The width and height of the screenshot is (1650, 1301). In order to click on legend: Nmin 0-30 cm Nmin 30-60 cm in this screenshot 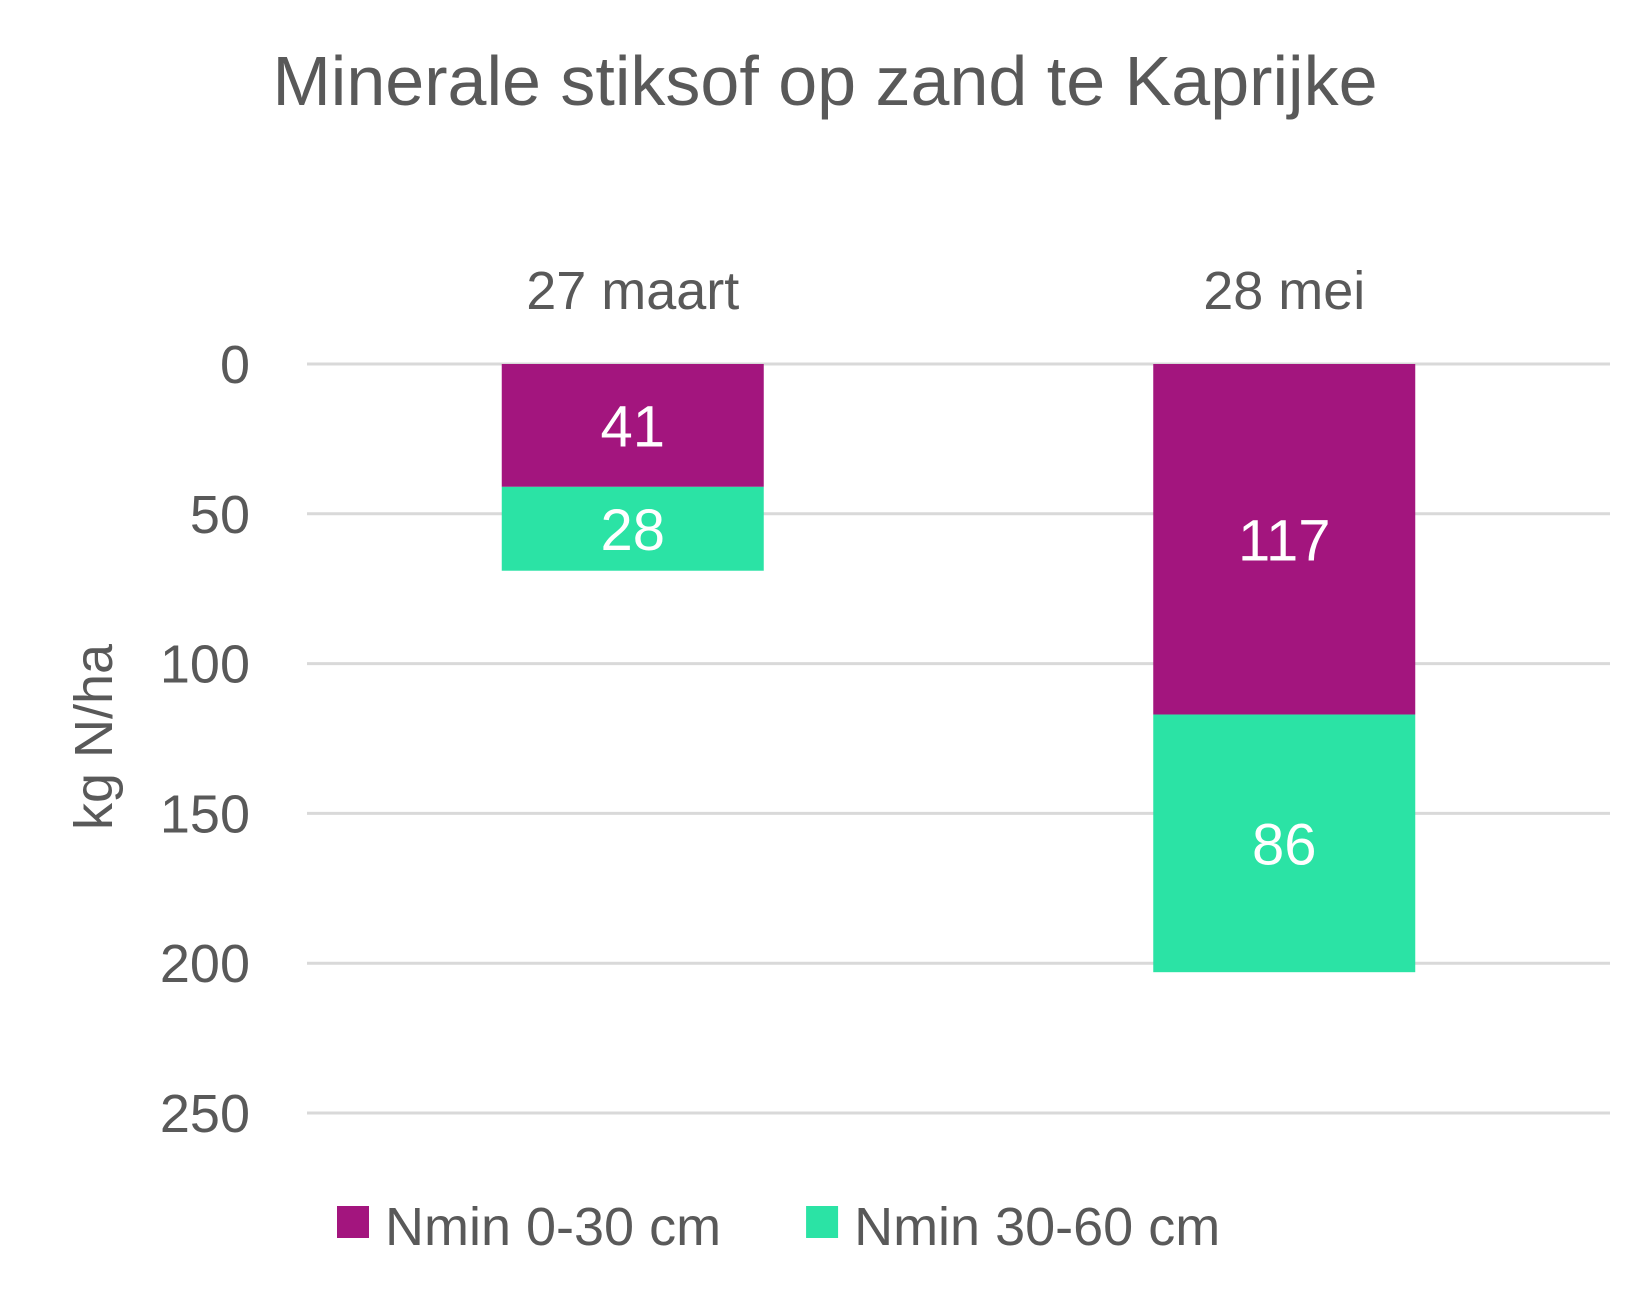, I will do `click(778, 1227)`.